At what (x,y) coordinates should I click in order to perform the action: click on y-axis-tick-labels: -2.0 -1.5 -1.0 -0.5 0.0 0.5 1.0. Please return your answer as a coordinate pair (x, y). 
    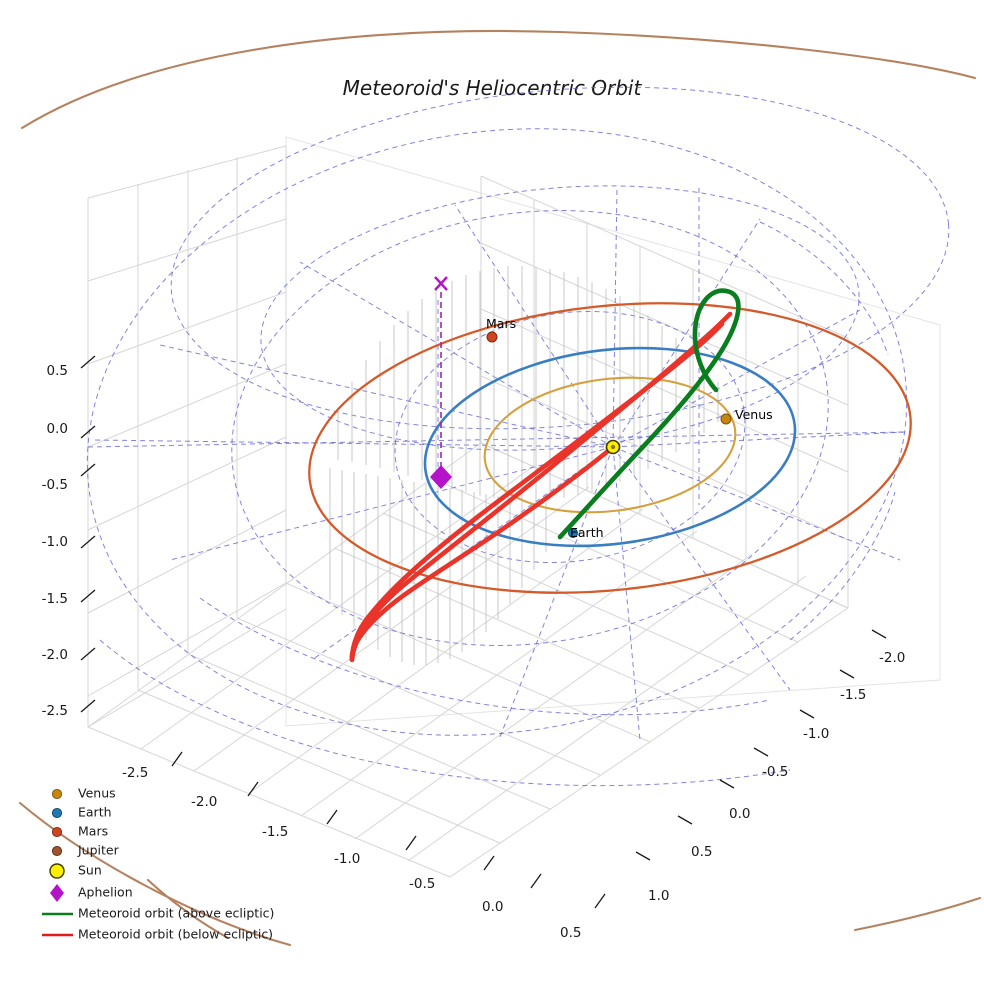
    Looking at the image, I should click on (776, 777).